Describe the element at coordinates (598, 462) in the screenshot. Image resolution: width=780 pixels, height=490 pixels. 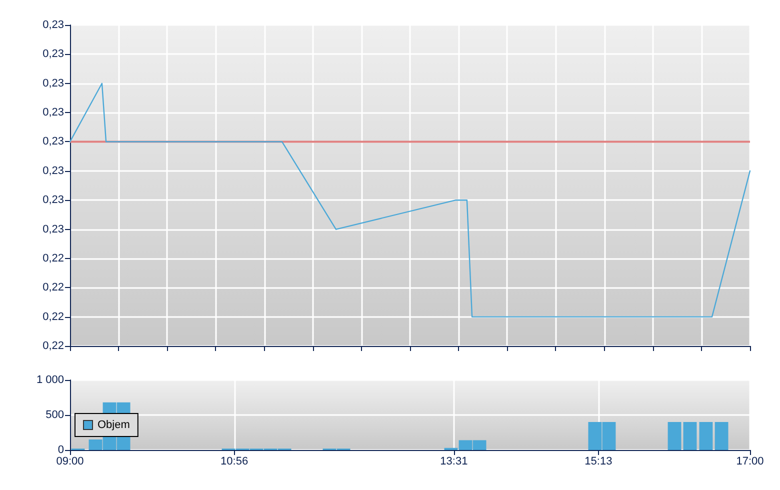
I see `x-tick-label: 15:13` at that location.